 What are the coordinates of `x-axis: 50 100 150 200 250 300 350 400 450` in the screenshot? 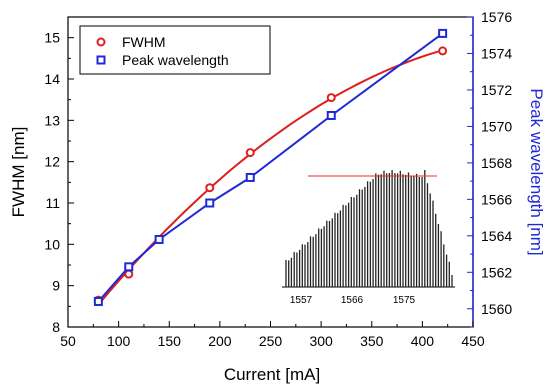 It's located at (272, 335).